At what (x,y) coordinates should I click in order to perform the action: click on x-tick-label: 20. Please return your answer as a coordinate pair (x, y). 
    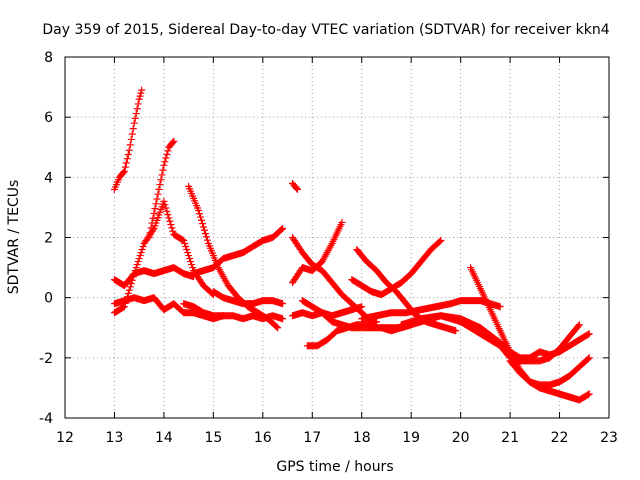
    Looking at the image, I should click on (461, 438).